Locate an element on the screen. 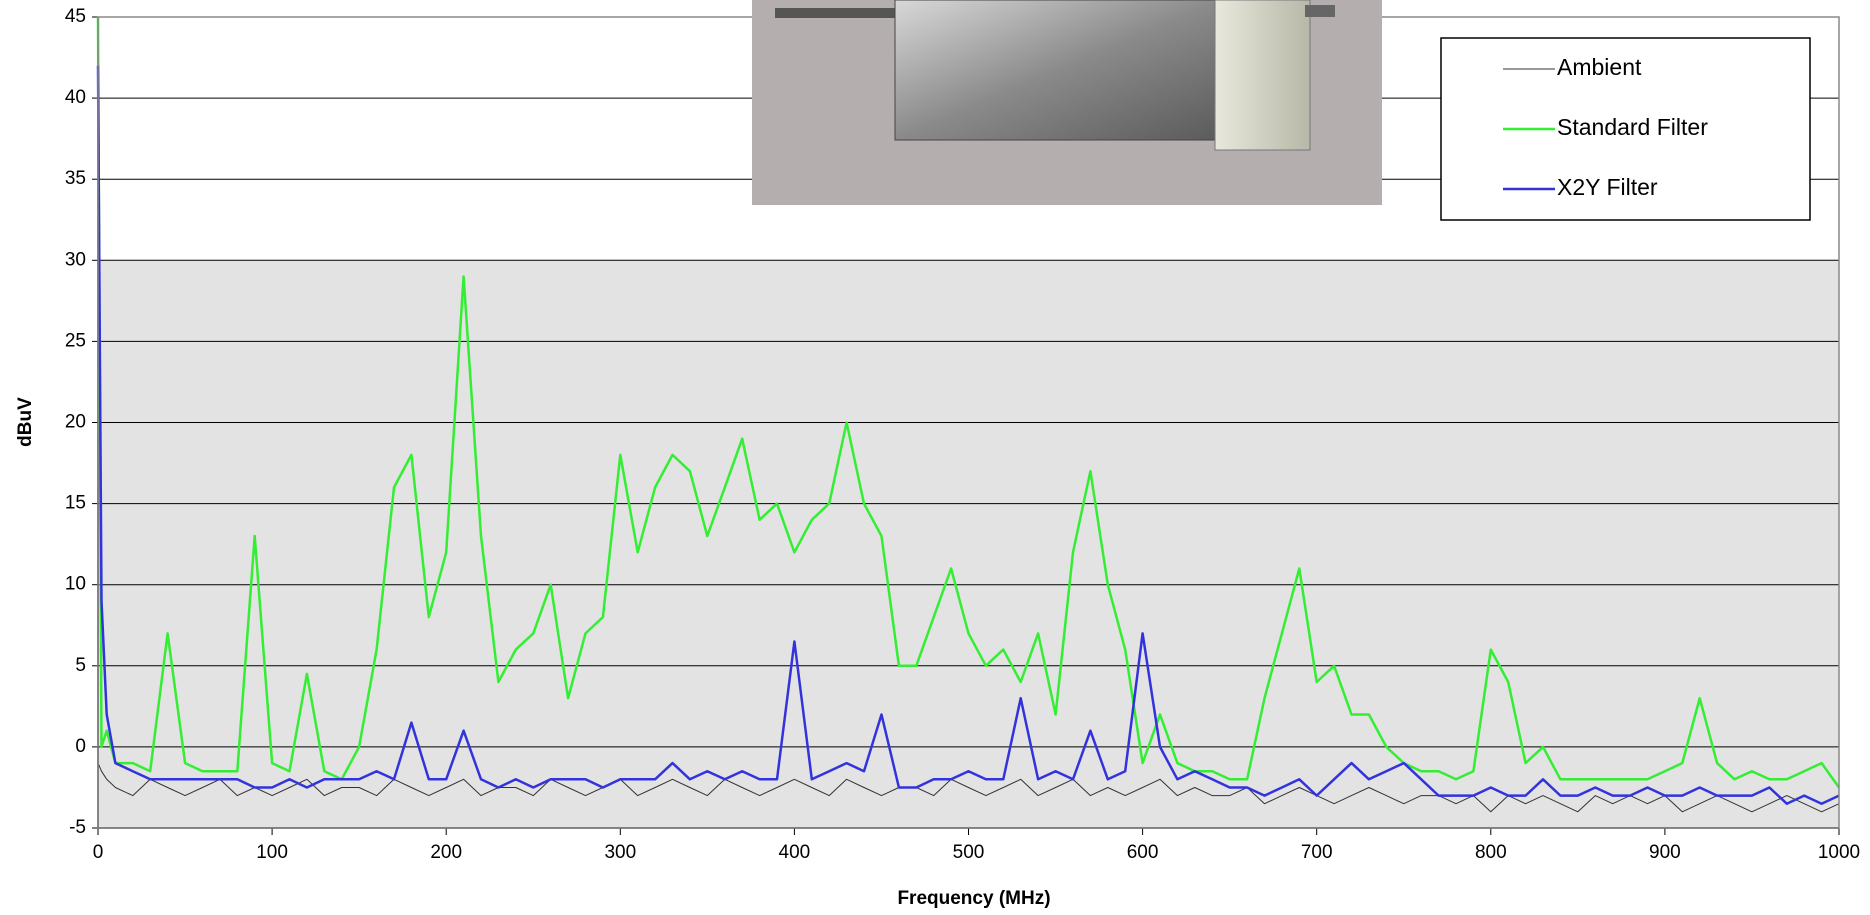  y-tick-label: 20 is located at coordinates (75, 422).